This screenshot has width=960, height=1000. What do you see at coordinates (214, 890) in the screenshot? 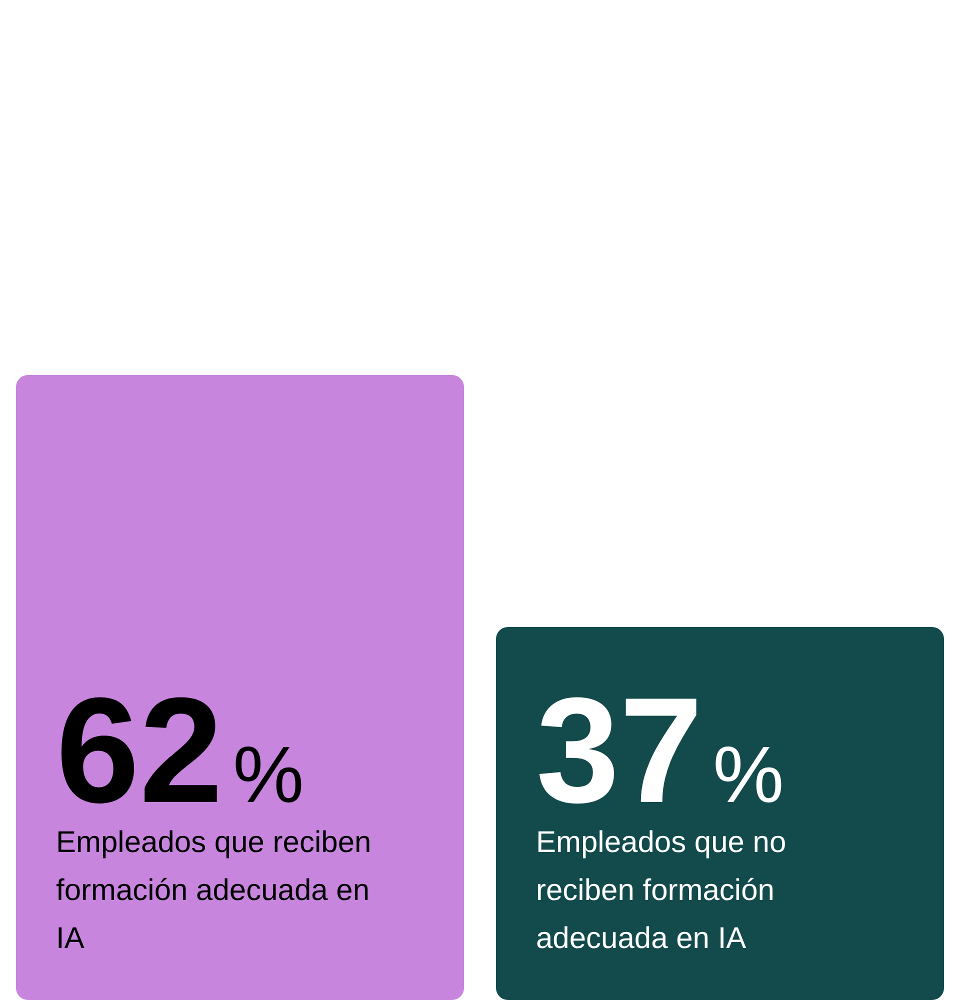
I see `x-tick-label: Empleados que reciben formación adecuada en IA` at bounding box center [214, 890].